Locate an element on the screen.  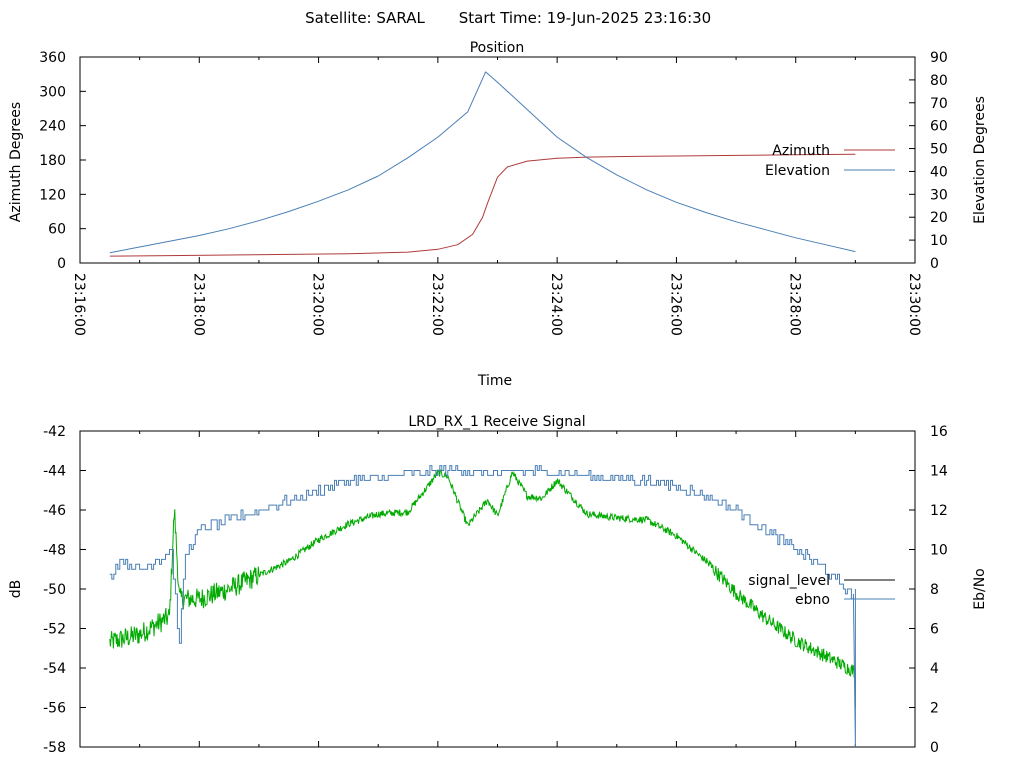
position-y2-tick-label: 60 is located at coordinates (939, 127).